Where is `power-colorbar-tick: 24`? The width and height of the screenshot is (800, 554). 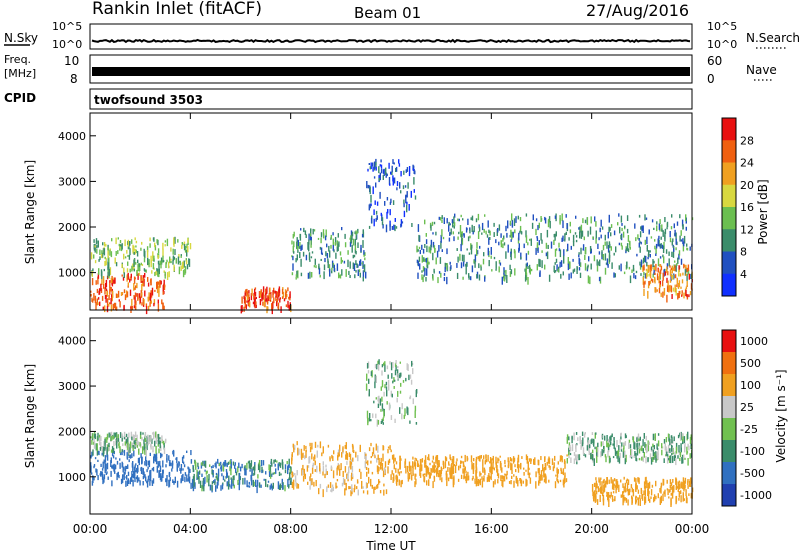 power-colorbar-tick: 24 is located at coordinates (747, 163).